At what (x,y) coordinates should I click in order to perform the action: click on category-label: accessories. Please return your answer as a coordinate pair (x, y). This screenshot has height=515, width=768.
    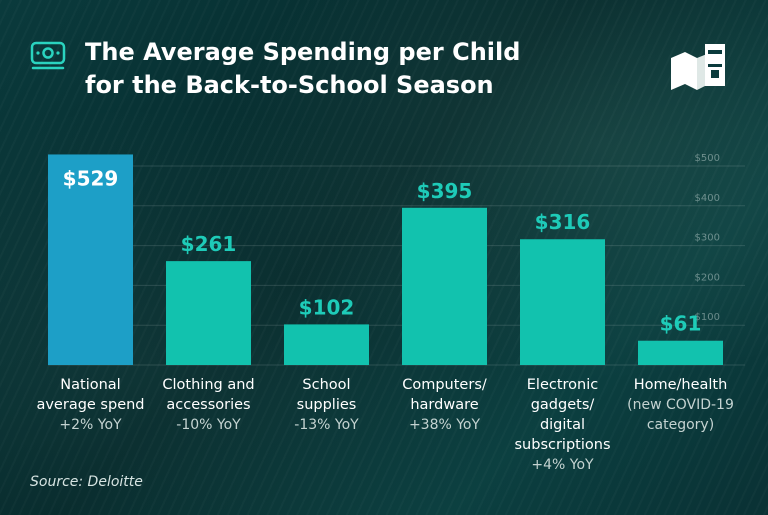
    Looking at the image, I should click on (208, 405).